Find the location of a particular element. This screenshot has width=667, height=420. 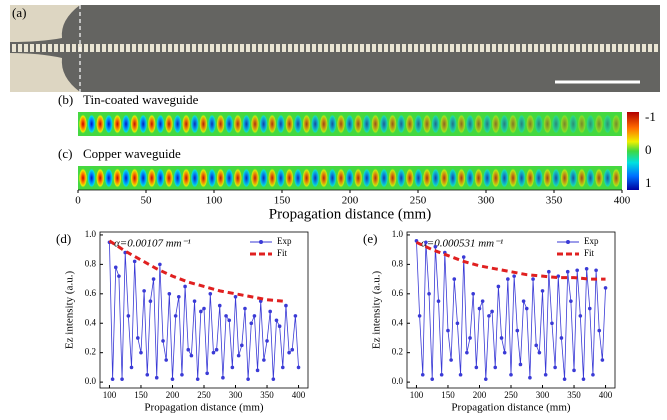

annotation: α=0.00107 mm⁻¹ is located at coordinates (152, 244).